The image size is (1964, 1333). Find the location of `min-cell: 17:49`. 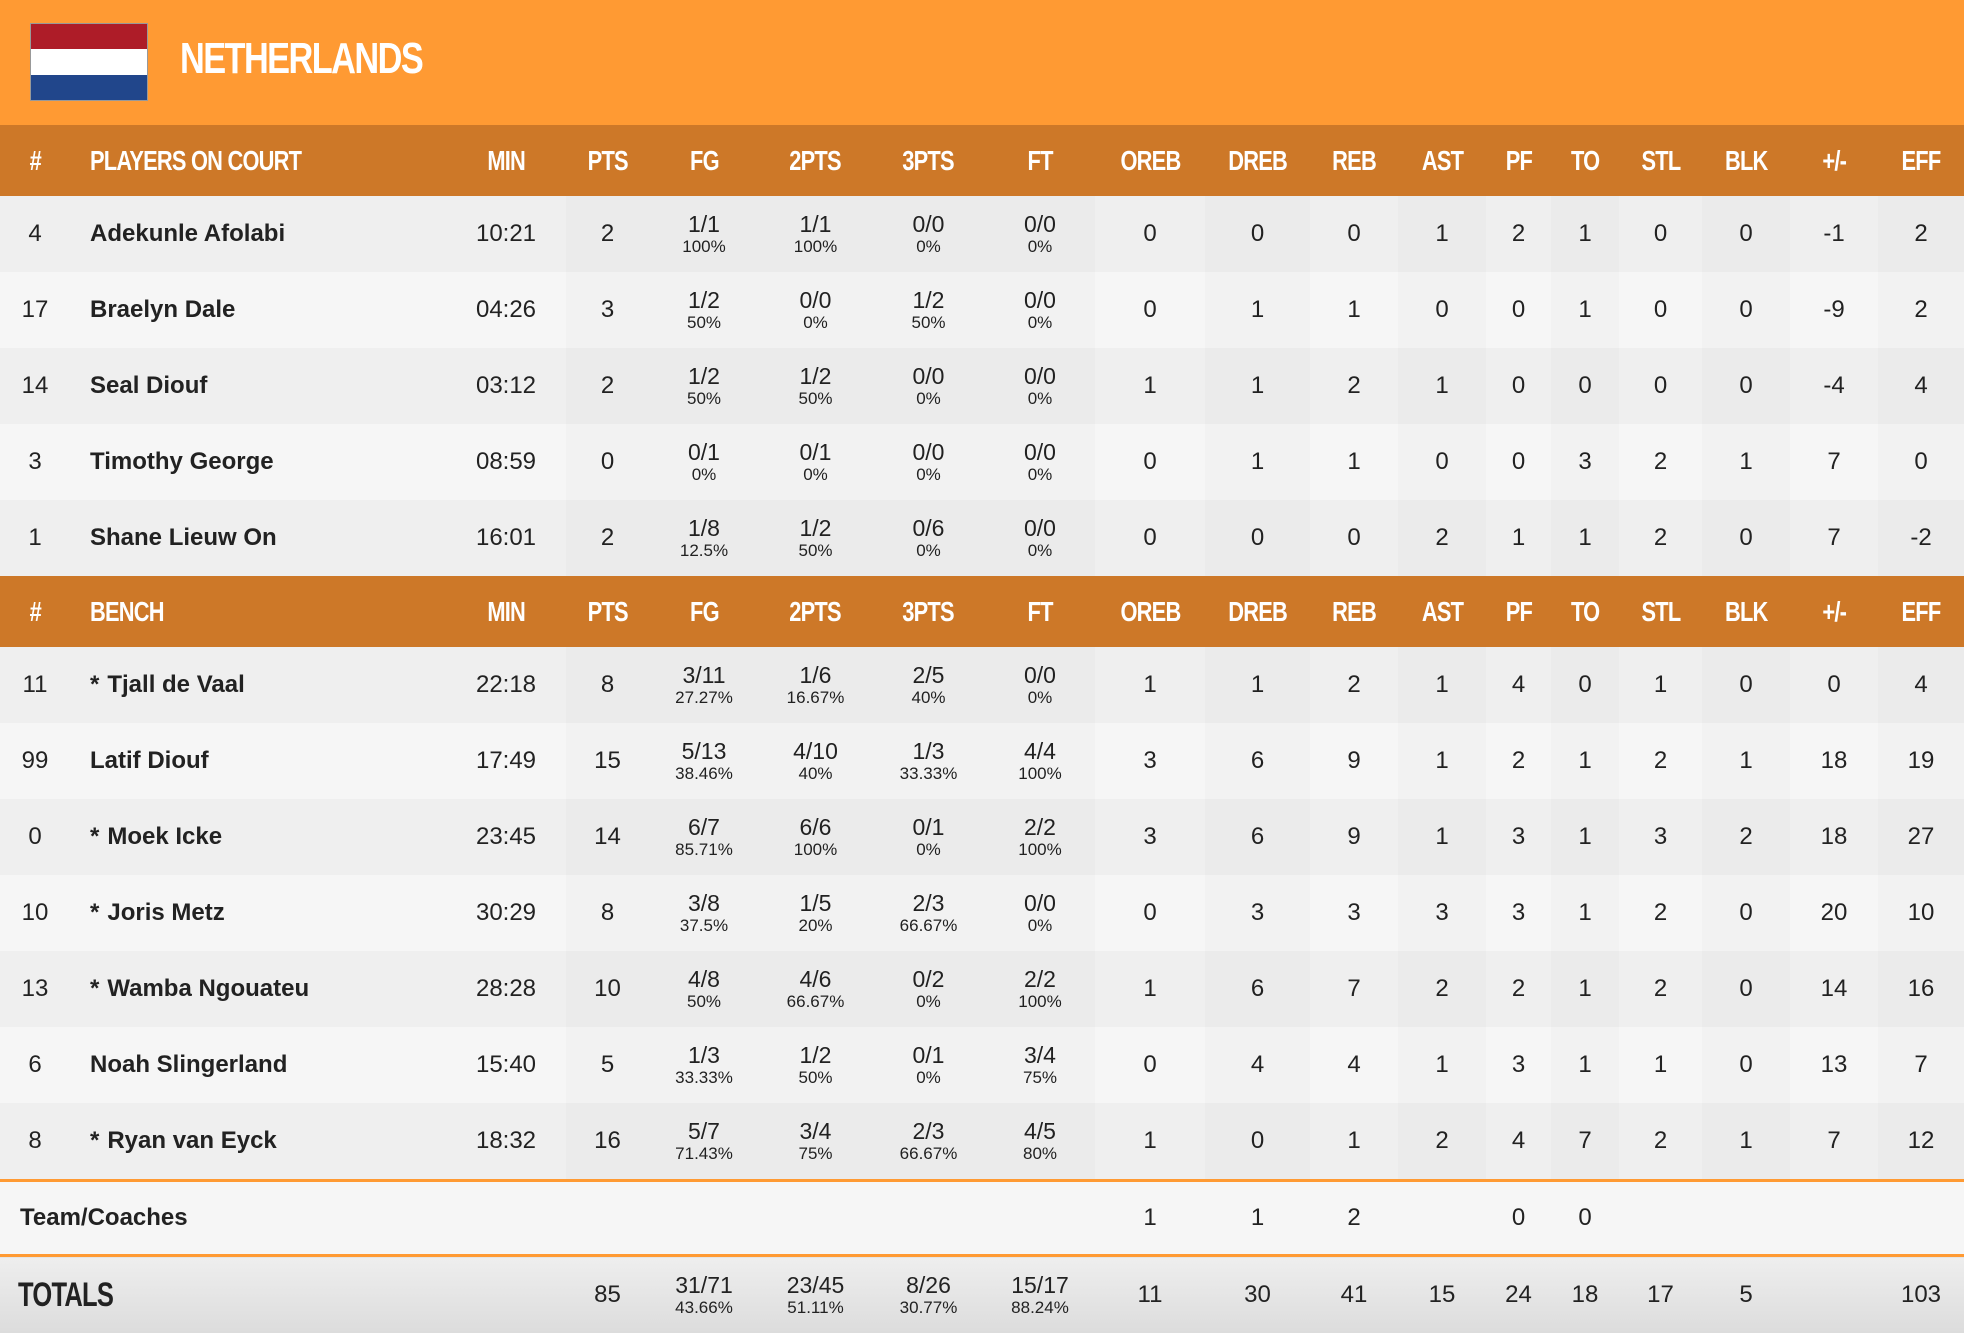

min-cell: 17:49 is located at coordinates (506, 761).